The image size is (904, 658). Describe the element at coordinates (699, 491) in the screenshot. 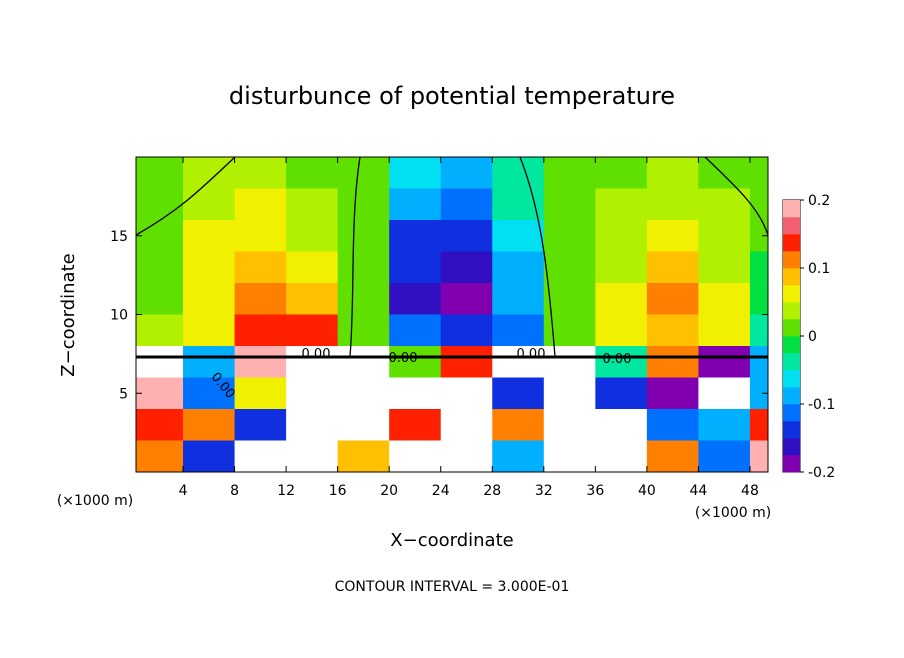

I see `x-tick-label: 44` at that location.